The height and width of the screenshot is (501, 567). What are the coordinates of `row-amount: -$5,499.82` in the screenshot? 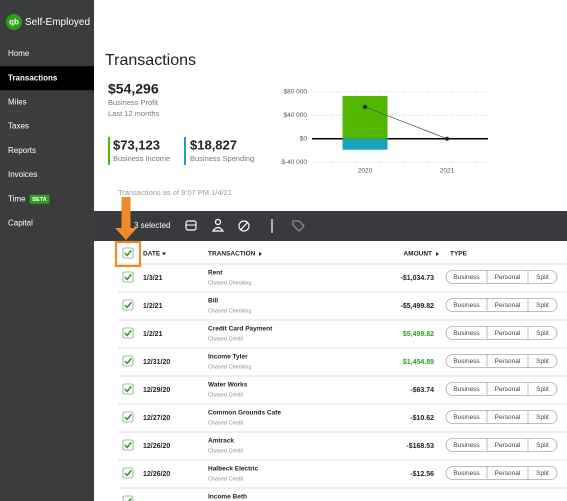 It's located at (418, 306).